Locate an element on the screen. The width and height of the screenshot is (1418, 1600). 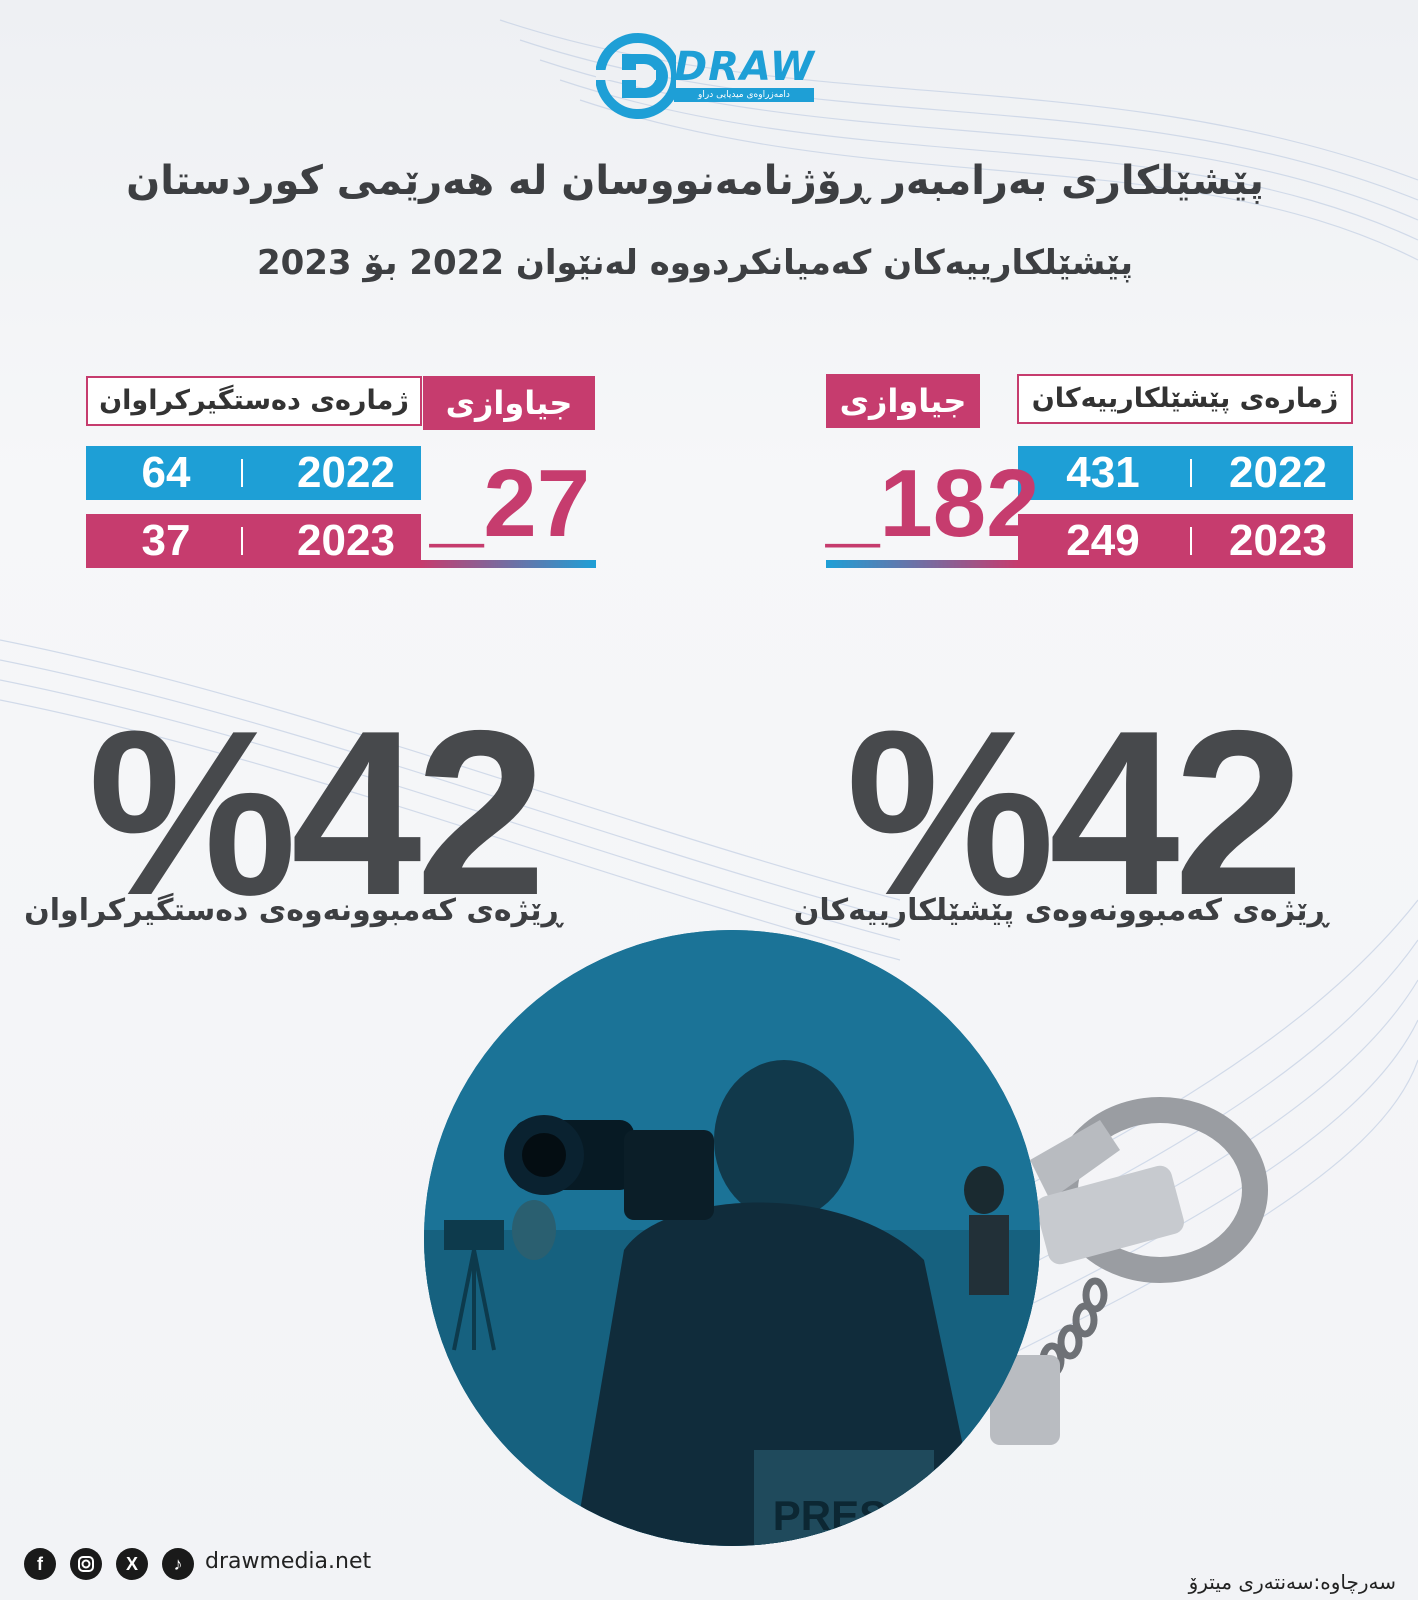
violations-row-2023: 2023 249 is located at coordinates (1185, 541).